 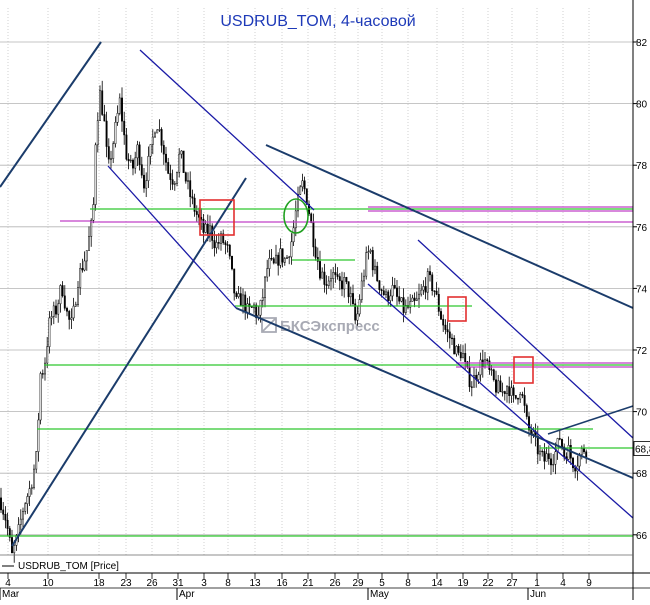 What do you see at coordinates (382, 583) in the screenshot?
I see `x-tick-label: 5` at bounding box center [382, 583].